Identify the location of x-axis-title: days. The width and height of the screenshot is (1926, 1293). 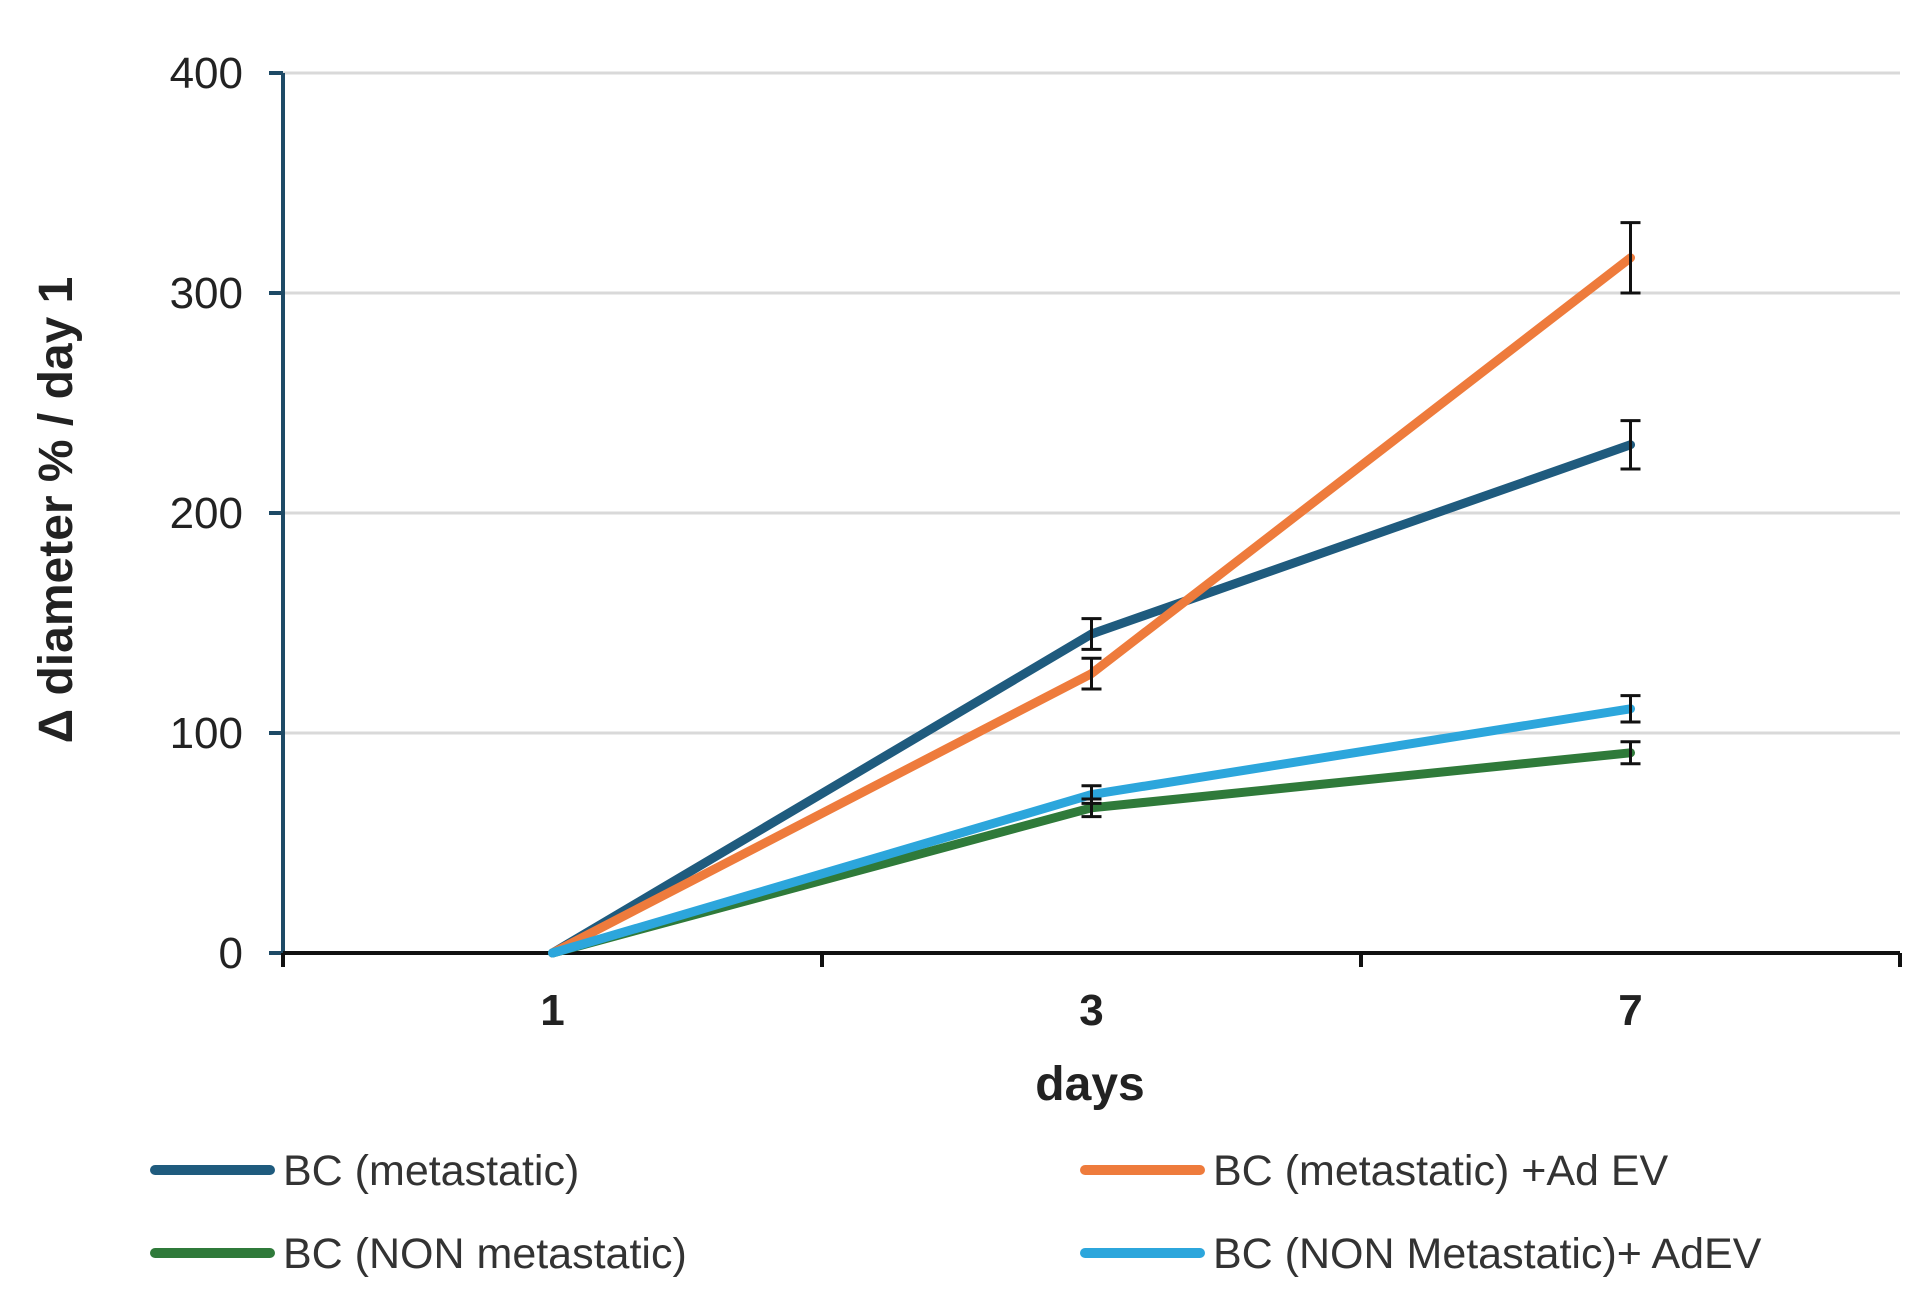
(1089, 1084).